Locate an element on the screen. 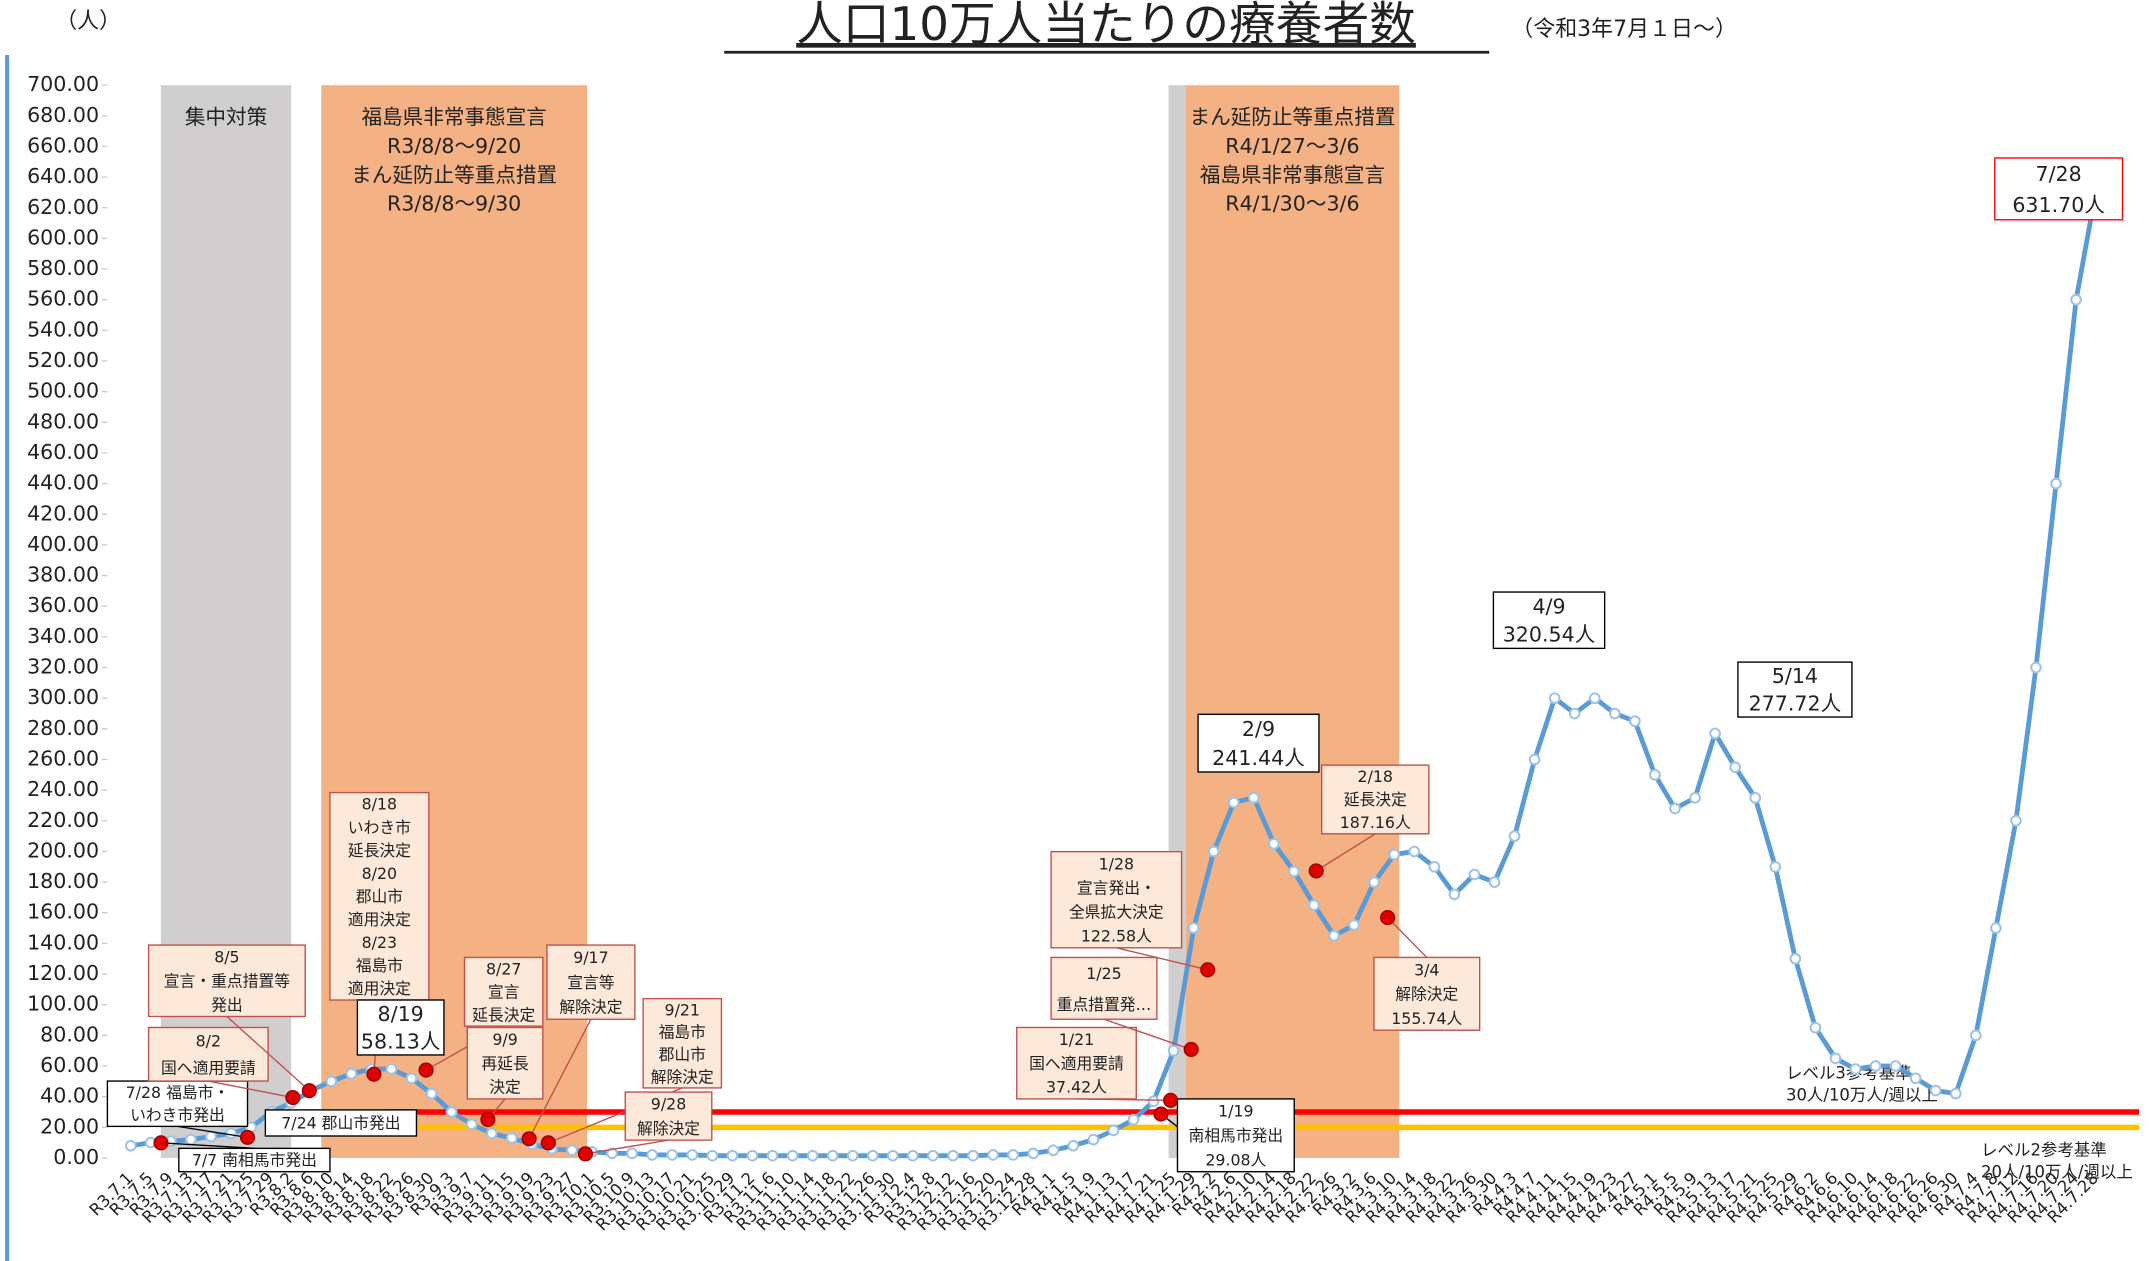 The width and height of the screenshot is (2153, 1261). annotation-text: 決定 is located at coordinates (505, 1087).